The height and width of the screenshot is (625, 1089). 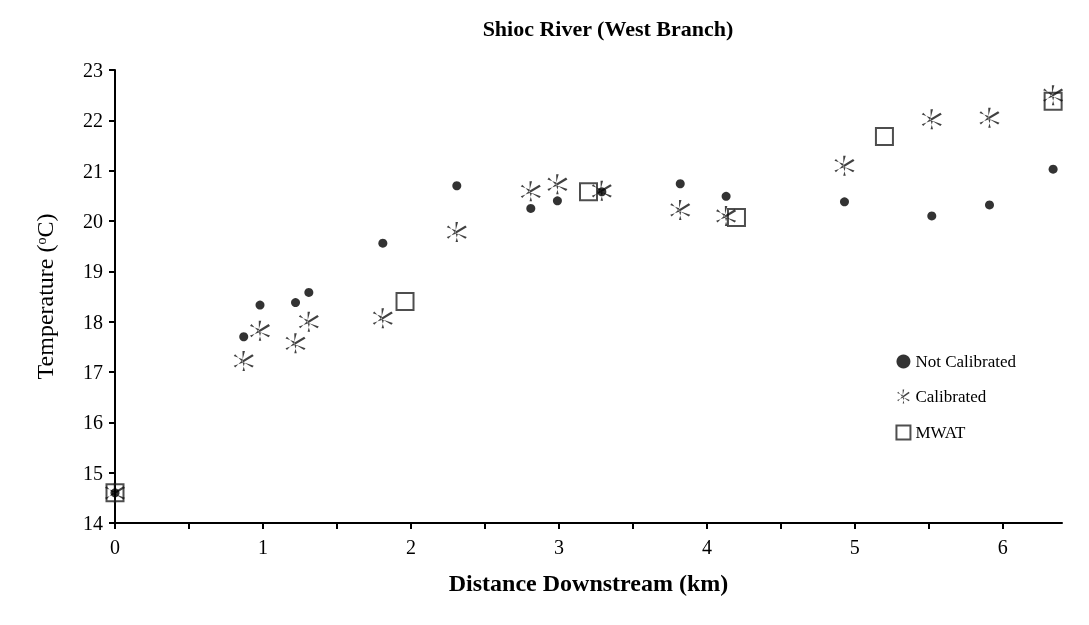 I want to click on y-tick-label: 18, so click(x=93, y=321).